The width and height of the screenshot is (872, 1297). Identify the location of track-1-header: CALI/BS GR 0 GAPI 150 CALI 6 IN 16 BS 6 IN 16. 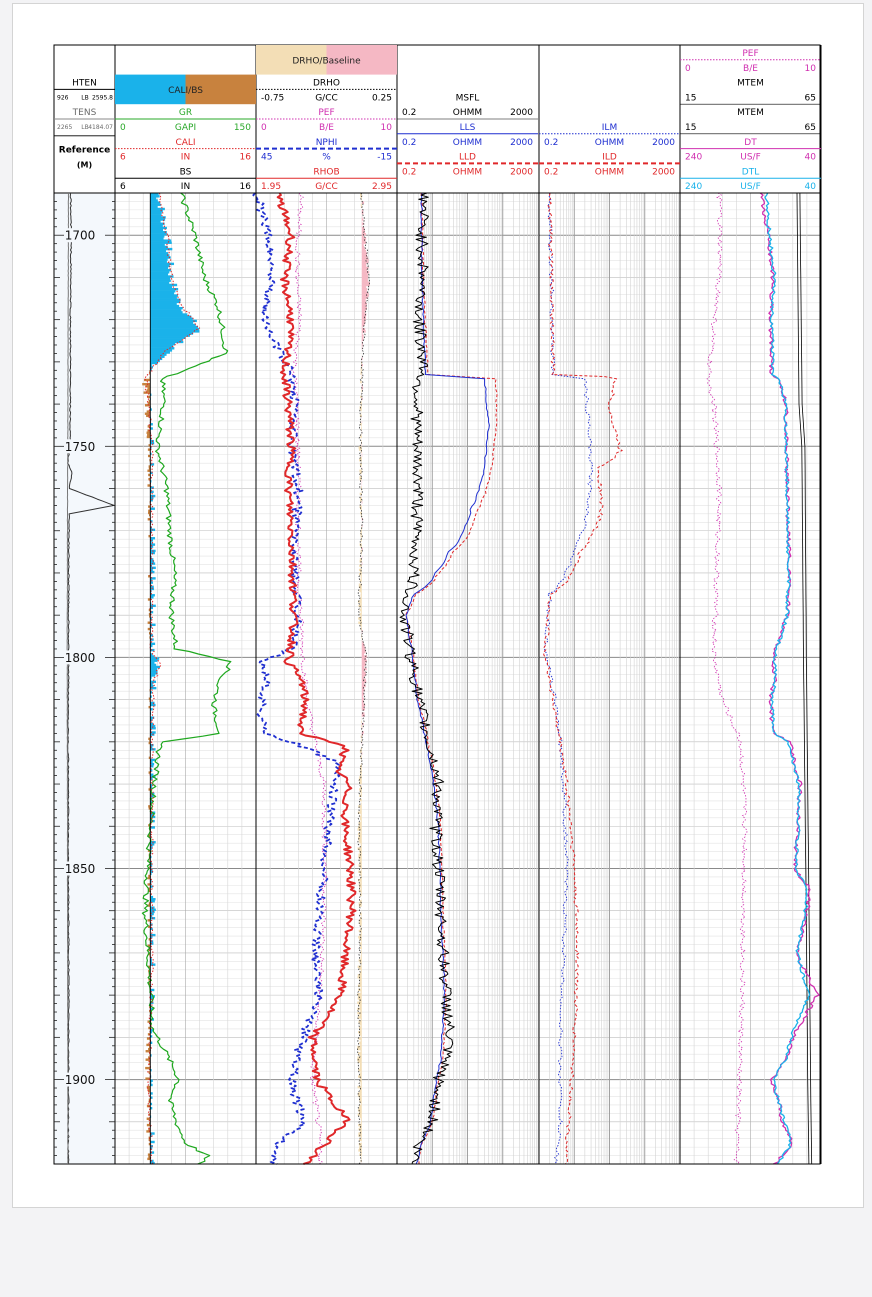
(185, 133).